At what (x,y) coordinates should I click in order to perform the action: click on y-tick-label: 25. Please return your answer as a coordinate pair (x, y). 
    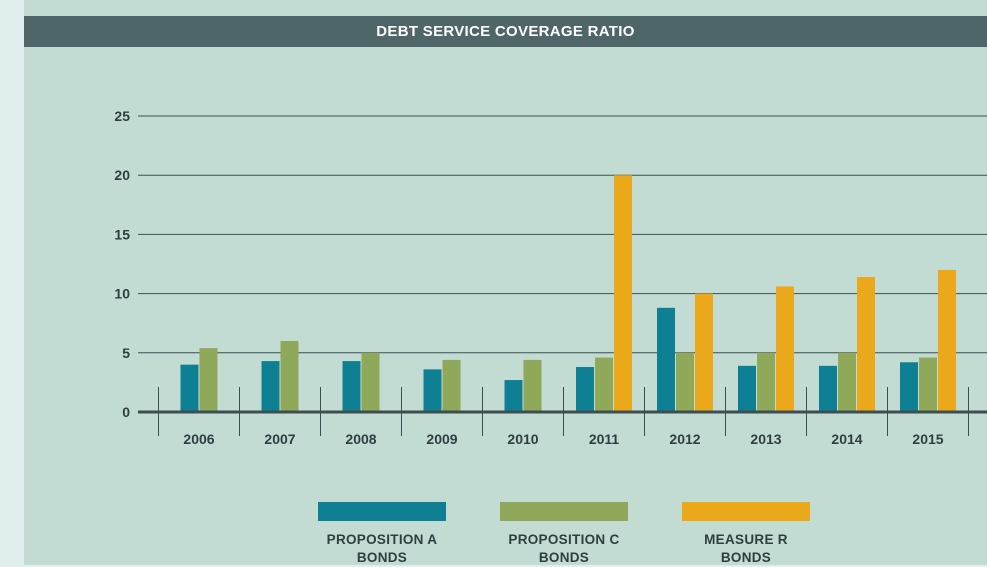
    Looking at the image, I should click on (122, 116).